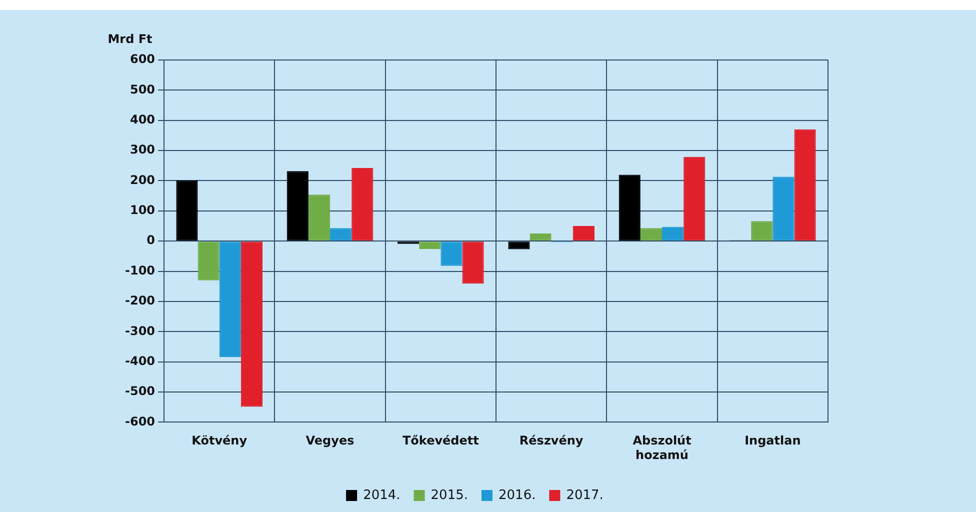  What do you see at coordinates (662, 448) in the screenshot?
I see `x-tick-label: Abszolút hozamú` at bounding box center [662, 448].